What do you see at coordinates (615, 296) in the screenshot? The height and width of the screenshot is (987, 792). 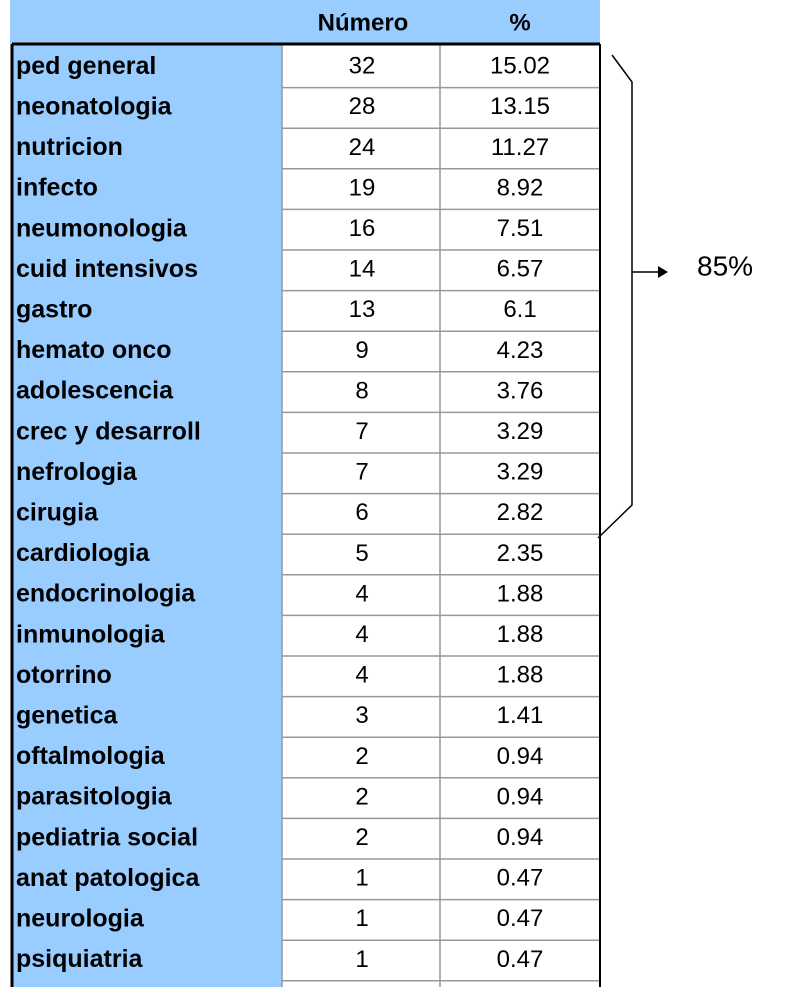 I see `bracket` at bounding box center [615, 296].